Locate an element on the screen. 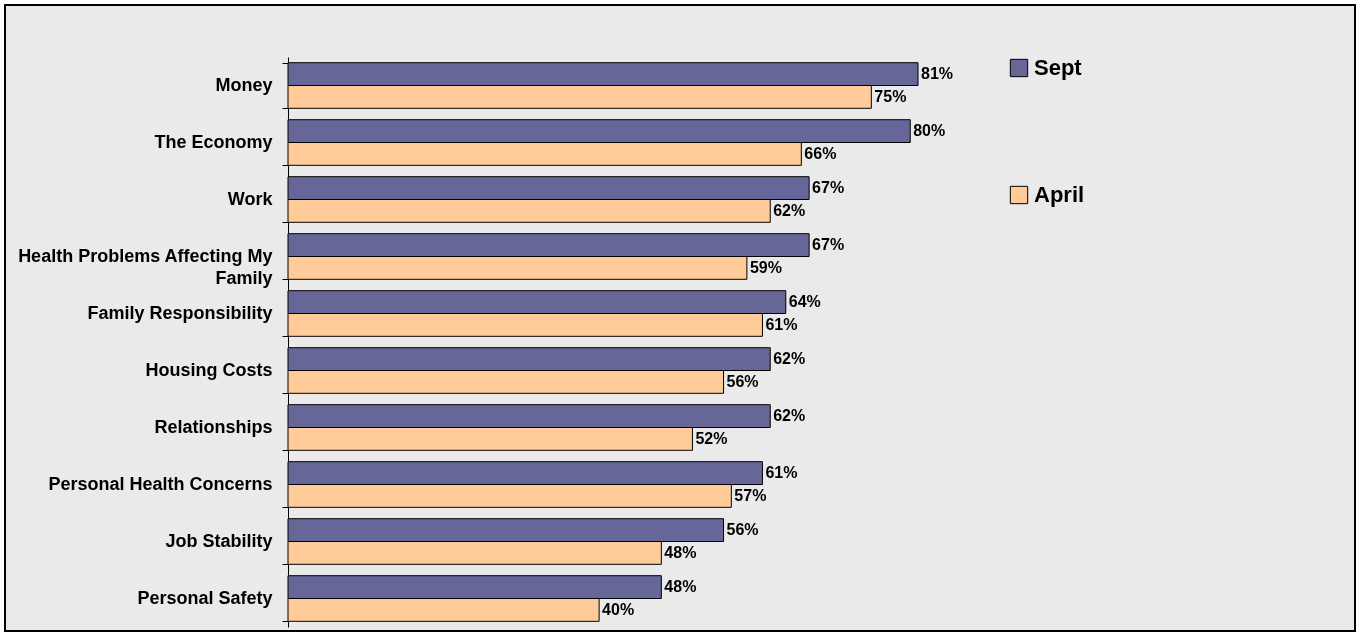 The width and height of the screenshot is (1362, 638). y-tick-label: Family Responsibility is located at coordinates (180, 313).